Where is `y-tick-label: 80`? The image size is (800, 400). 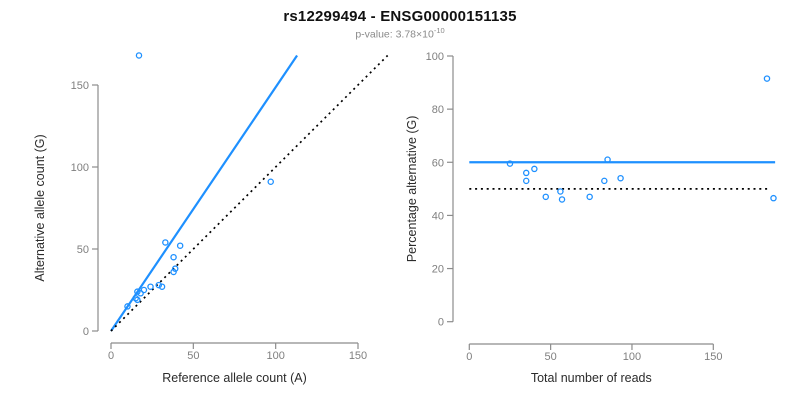 y-tick-label: 80 is located at coordinates (438, 110).